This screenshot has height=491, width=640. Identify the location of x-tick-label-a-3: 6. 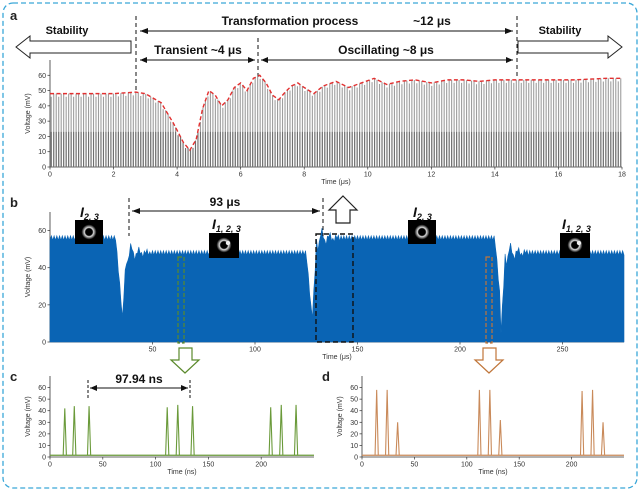
(241, 175).